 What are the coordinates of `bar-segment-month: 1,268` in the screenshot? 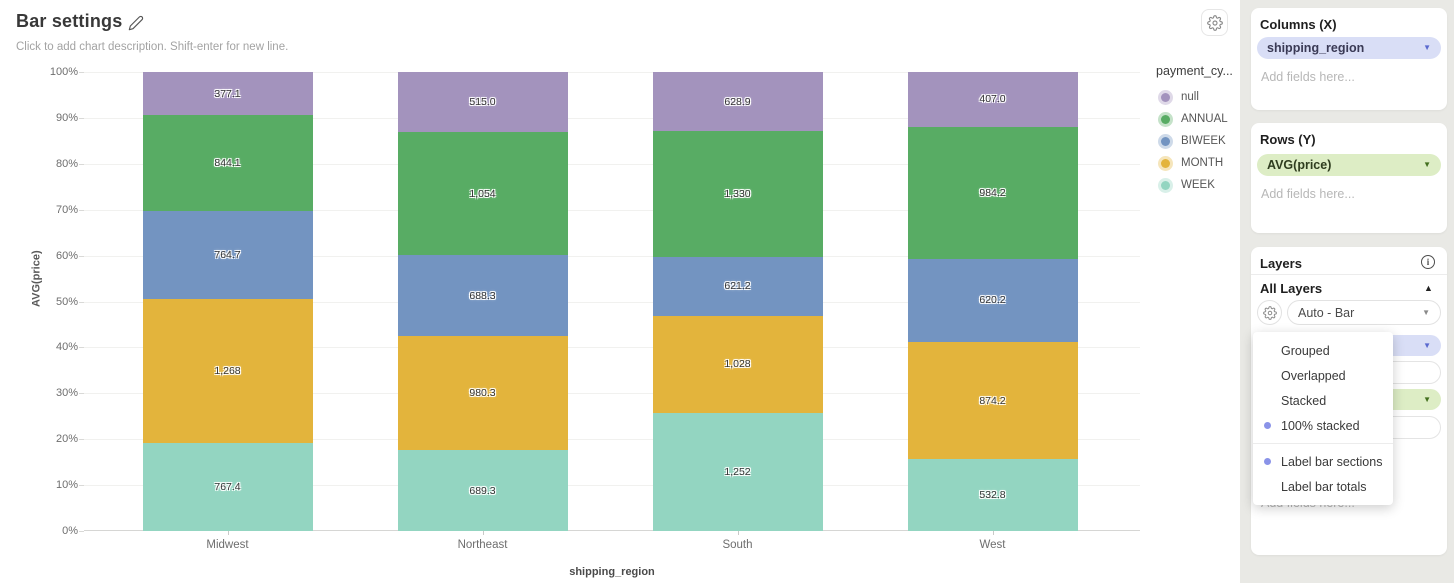 It's located at (227, 371).